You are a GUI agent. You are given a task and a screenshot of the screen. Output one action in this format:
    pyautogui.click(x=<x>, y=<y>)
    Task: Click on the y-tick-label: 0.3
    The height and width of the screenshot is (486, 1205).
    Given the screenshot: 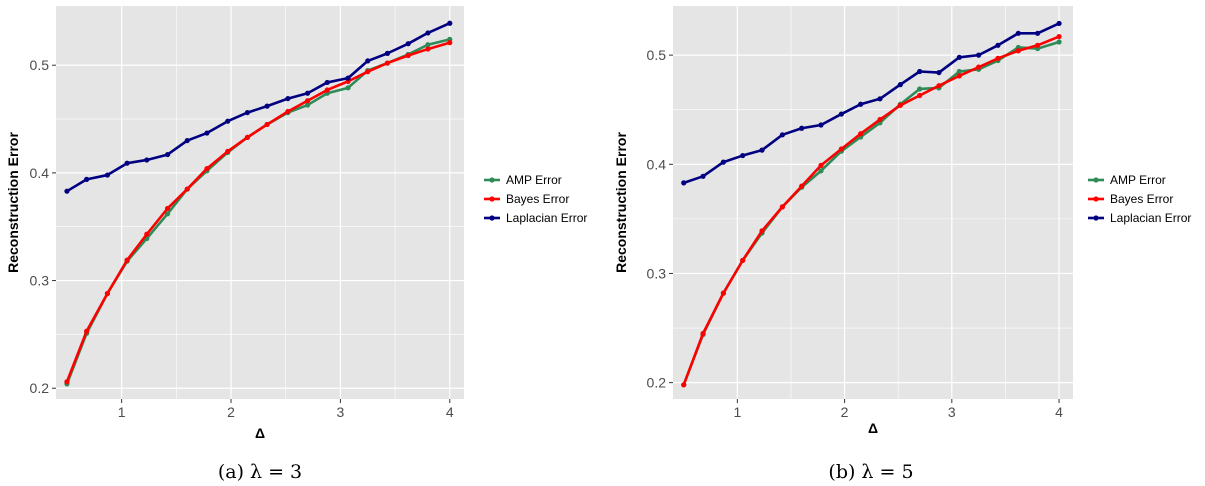 What is the action you would take?
    pyautogui.click(x=657, y=273)
    